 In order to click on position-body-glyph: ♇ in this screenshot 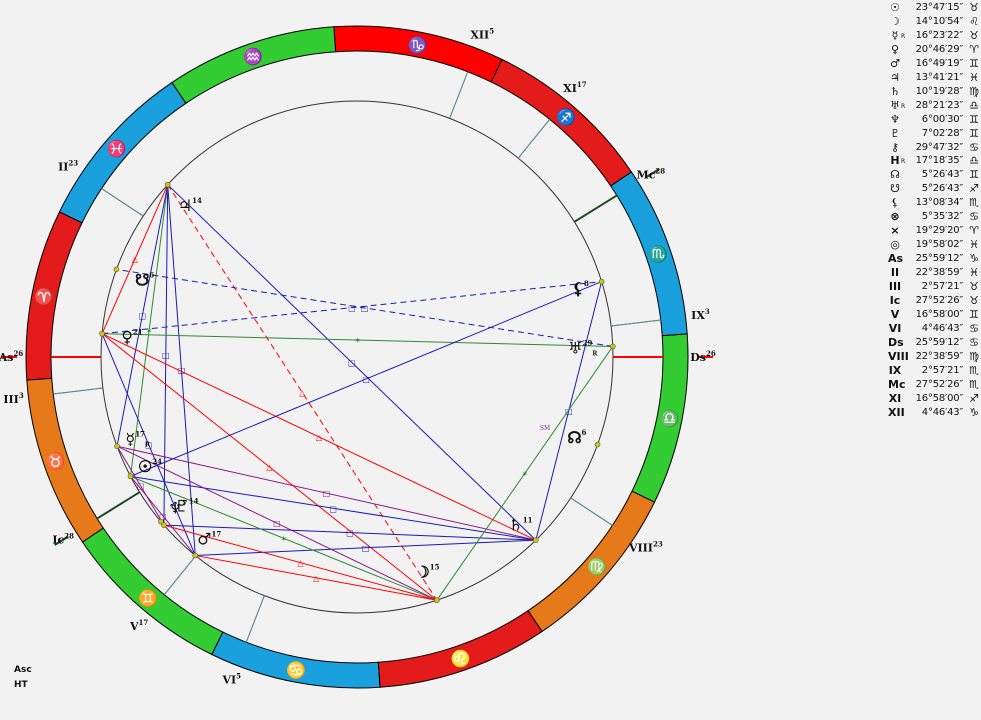, I will do `click(895, 133)`.